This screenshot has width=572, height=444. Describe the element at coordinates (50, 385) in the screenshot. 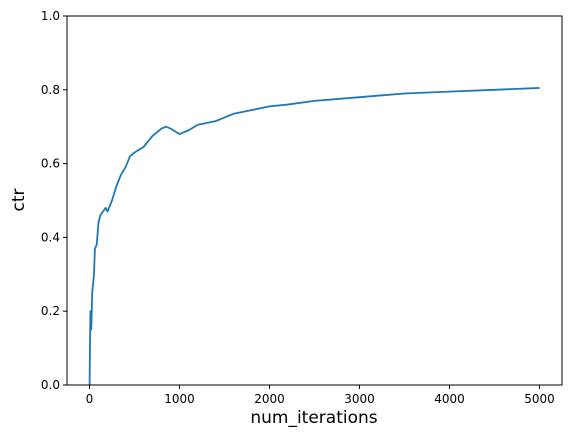

I see `y-tick-label: 0.0` at that location.